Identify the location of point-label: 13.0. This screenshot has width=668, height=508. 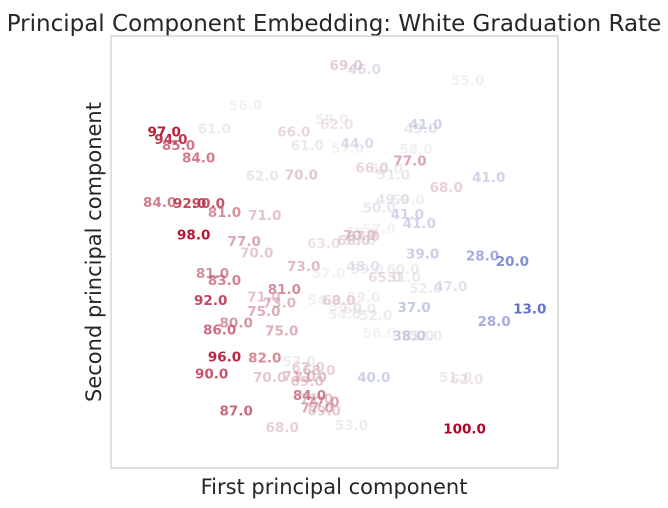
(529, 310).